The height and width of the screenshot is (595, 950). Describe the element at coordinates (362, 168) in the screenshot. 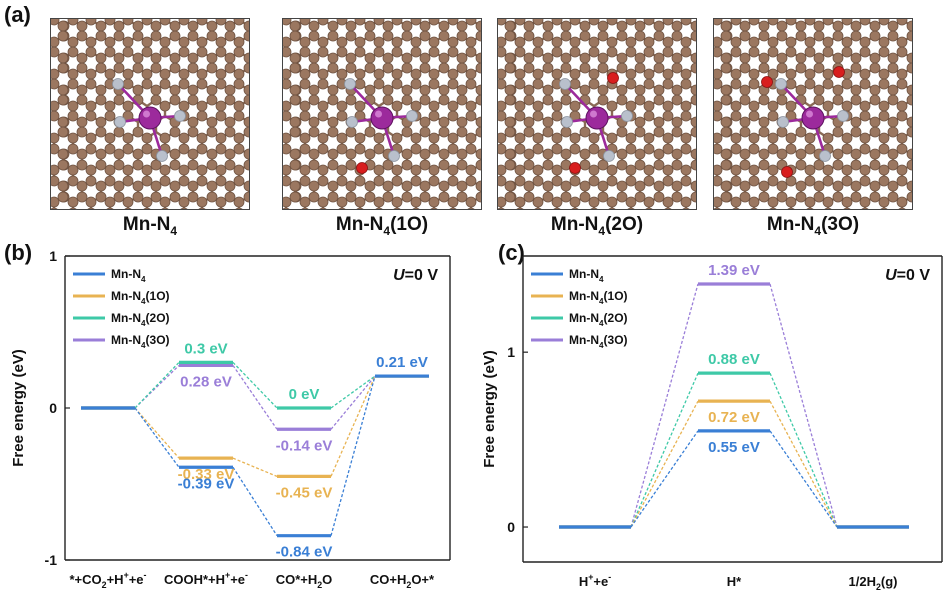

I see `oxygen-atom` at that location.